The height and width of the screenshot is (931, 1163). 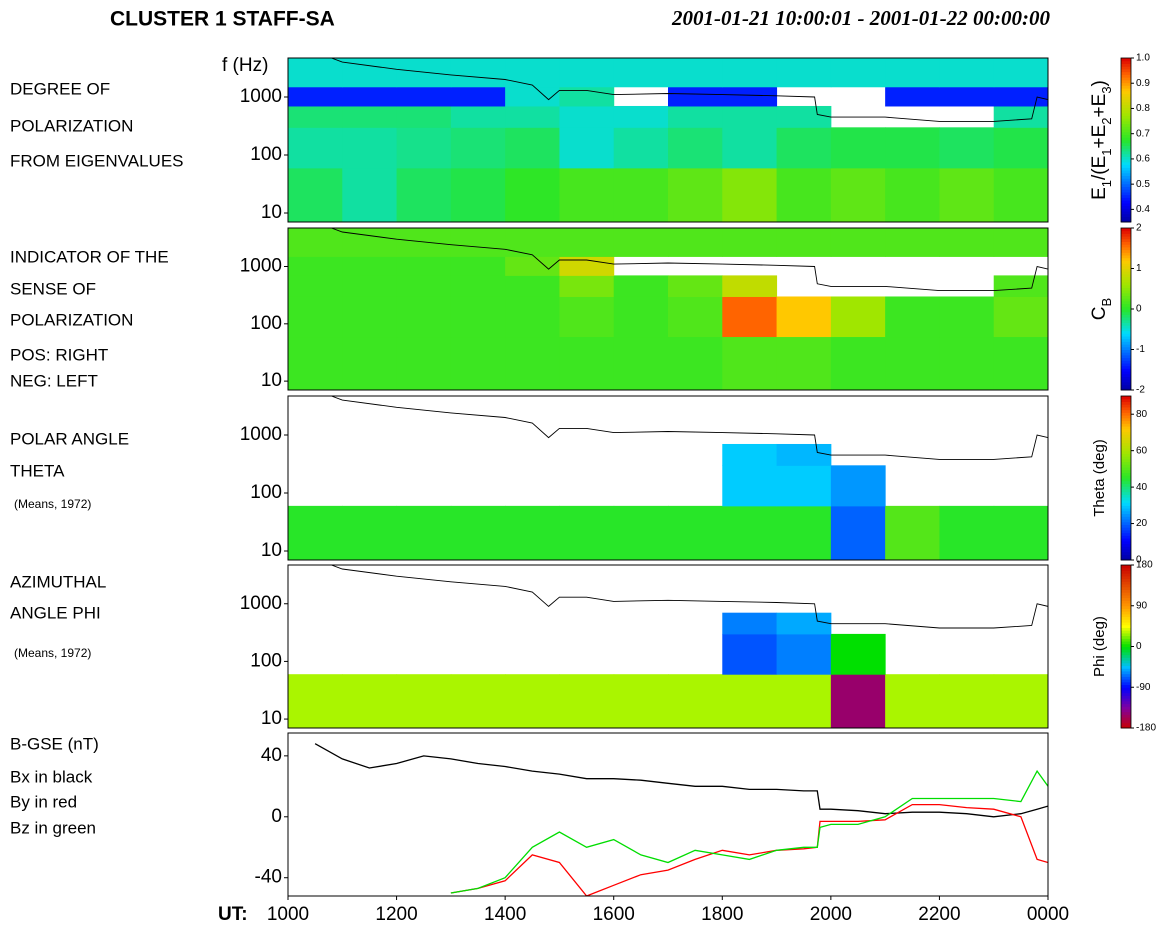 I want to click on data-line, so click(x=689, y=260).